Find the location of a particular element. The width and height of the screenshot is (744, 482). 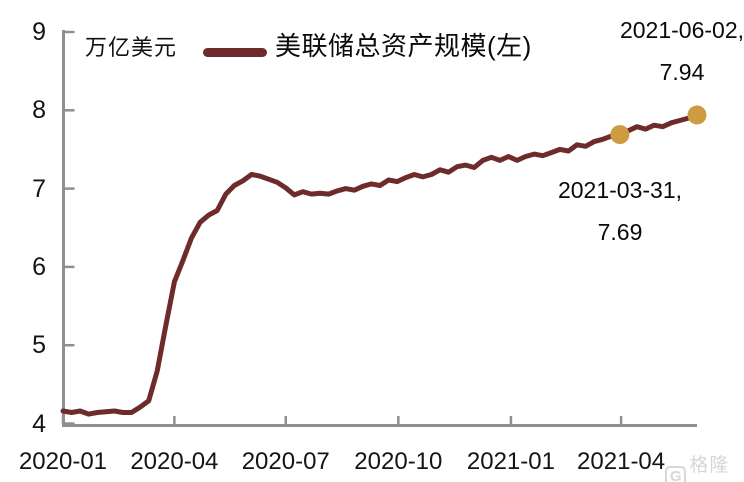

watermark: G 格隆汇 is located at coordinates (704, 466).